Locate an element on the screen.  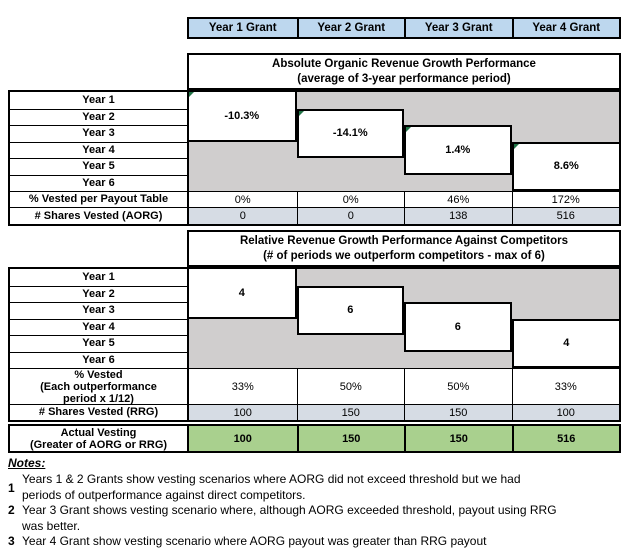
grant-header-year4: Year 4 Grant is located at coordinates (565, 28).